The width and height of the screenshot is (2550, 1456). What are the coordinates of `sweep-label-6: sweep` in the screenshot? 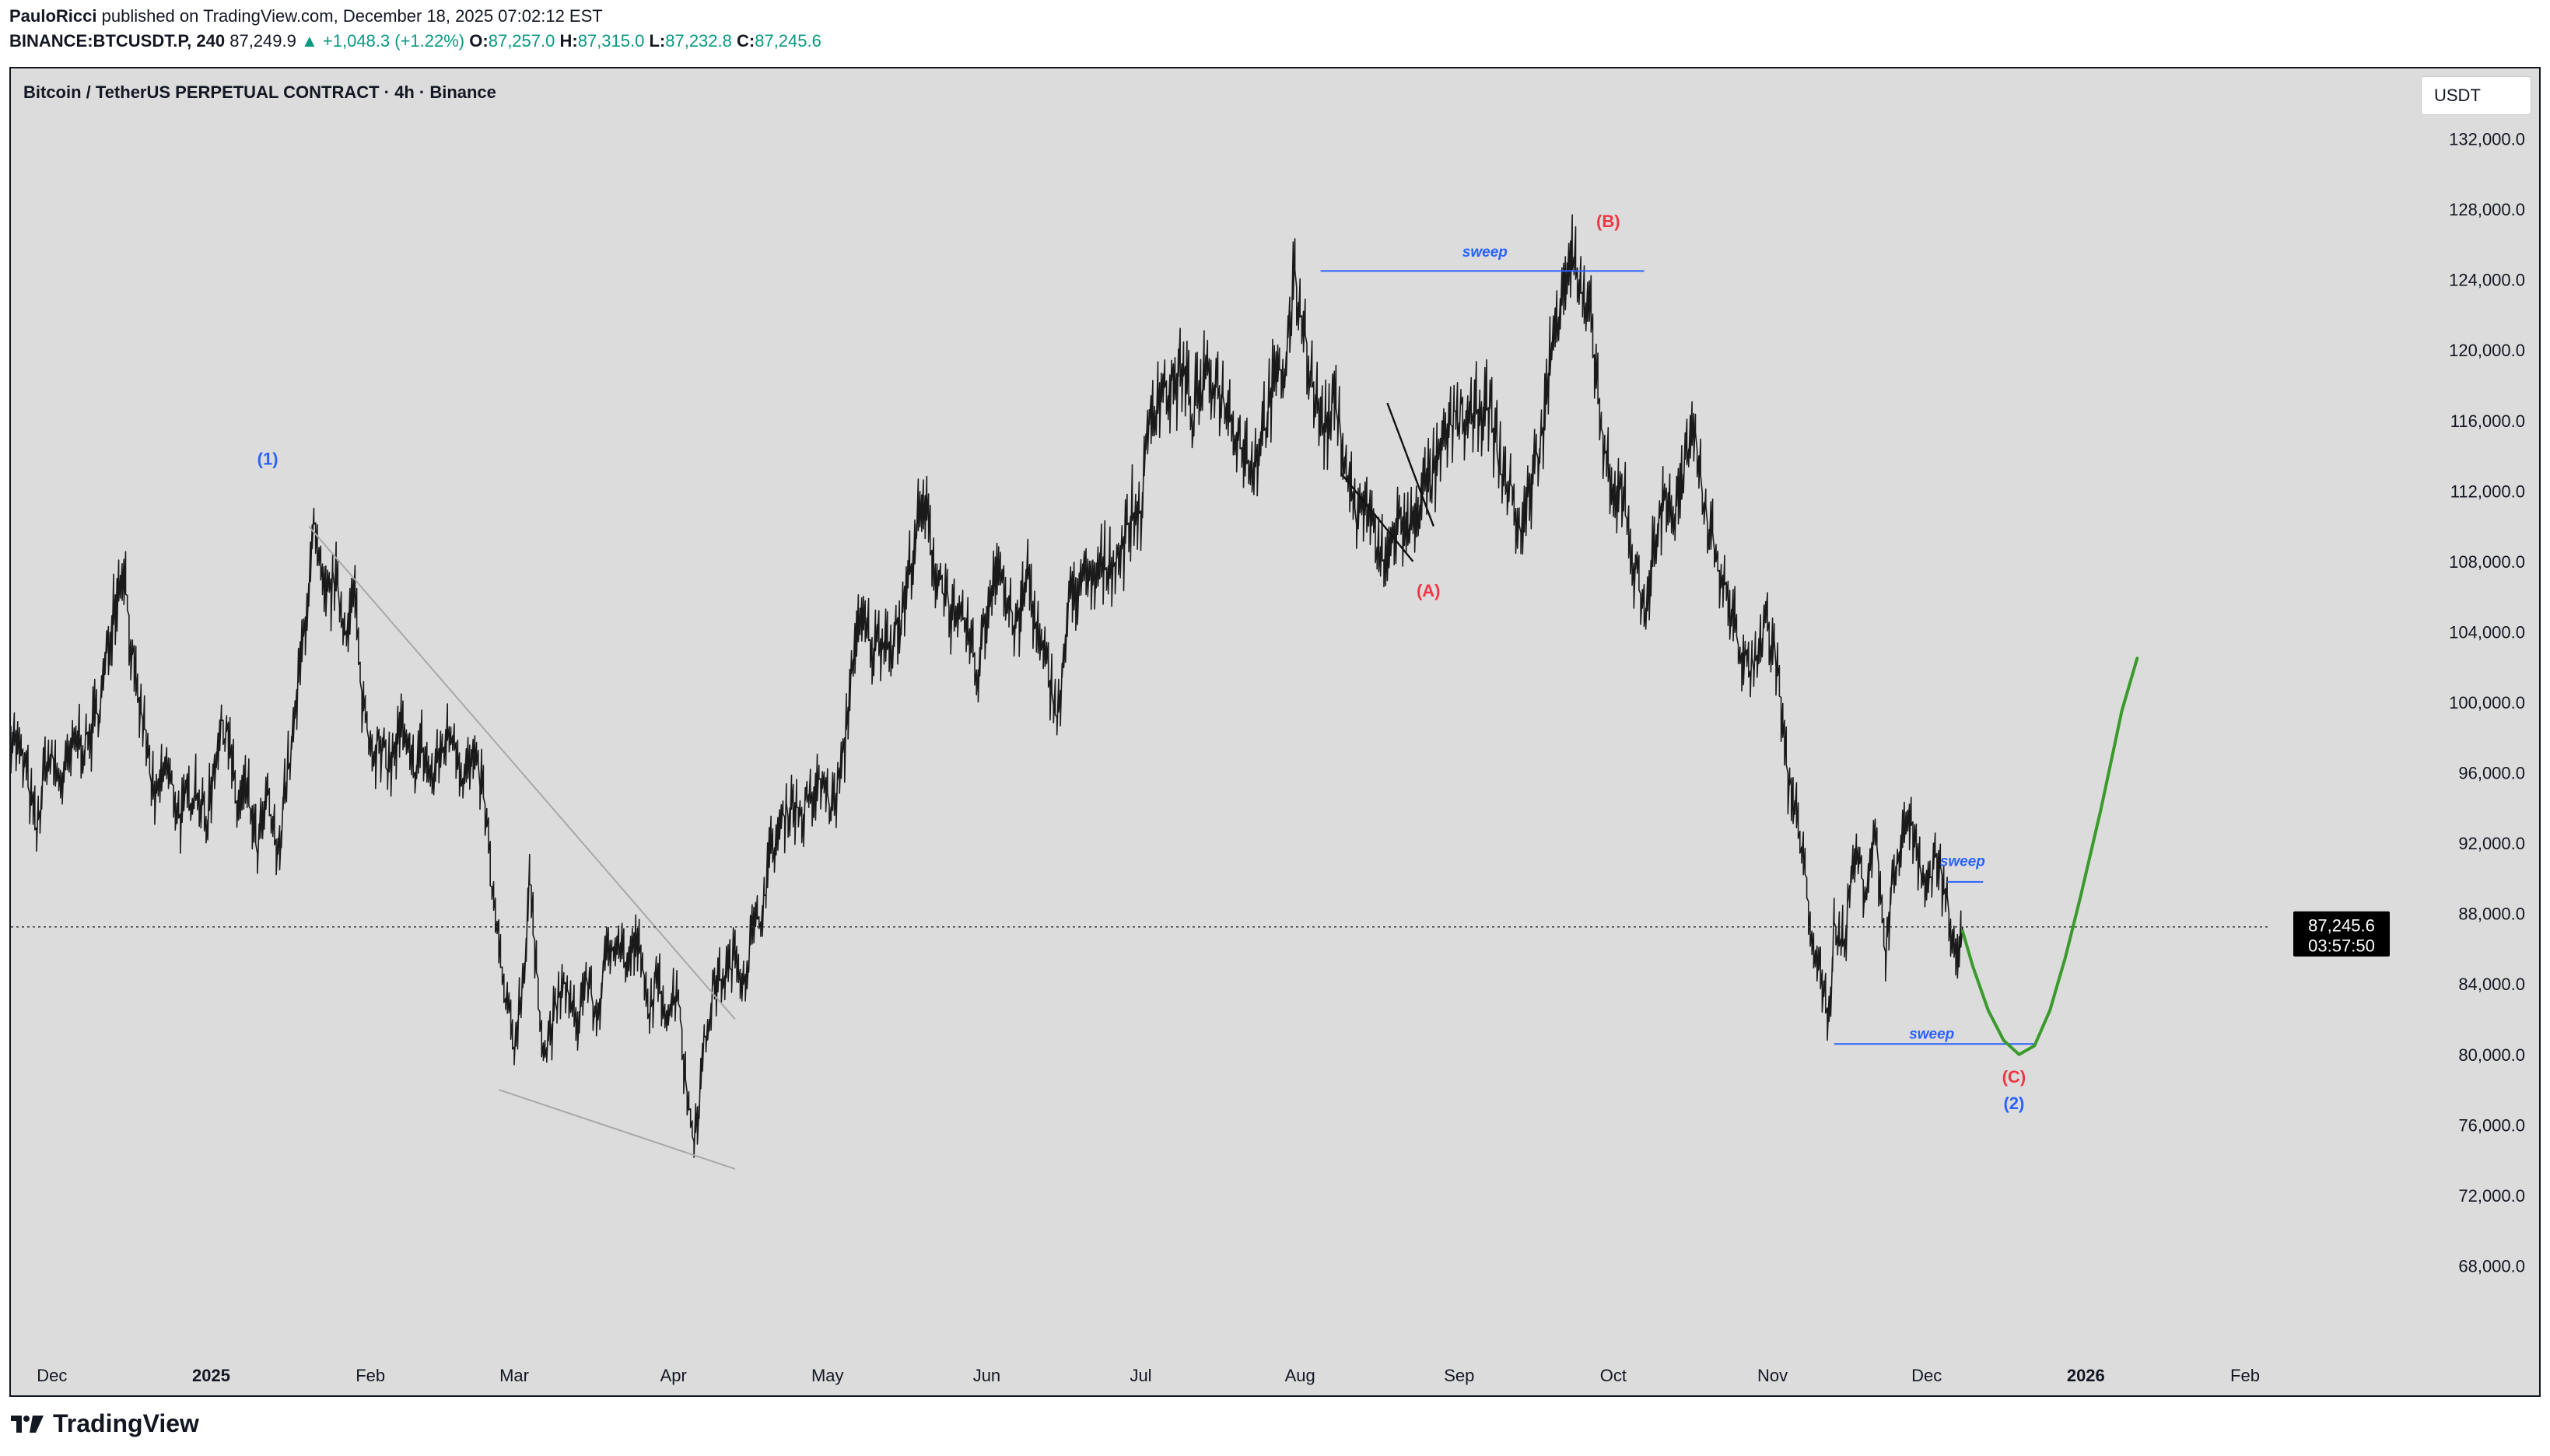 It's located at (1485, 253).